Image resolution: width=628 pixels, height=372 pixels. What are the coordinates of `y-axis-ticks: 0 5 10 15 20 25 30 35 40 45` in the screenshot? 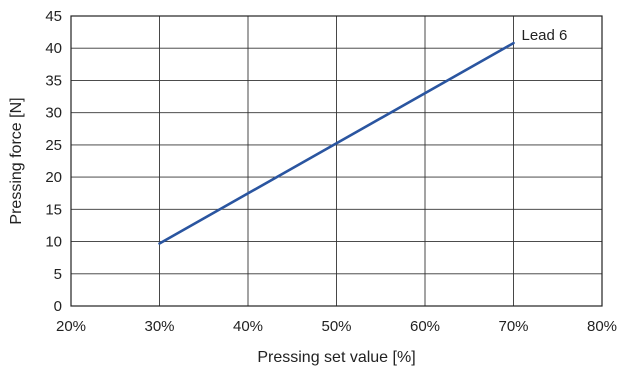 It's located at (53, 161).